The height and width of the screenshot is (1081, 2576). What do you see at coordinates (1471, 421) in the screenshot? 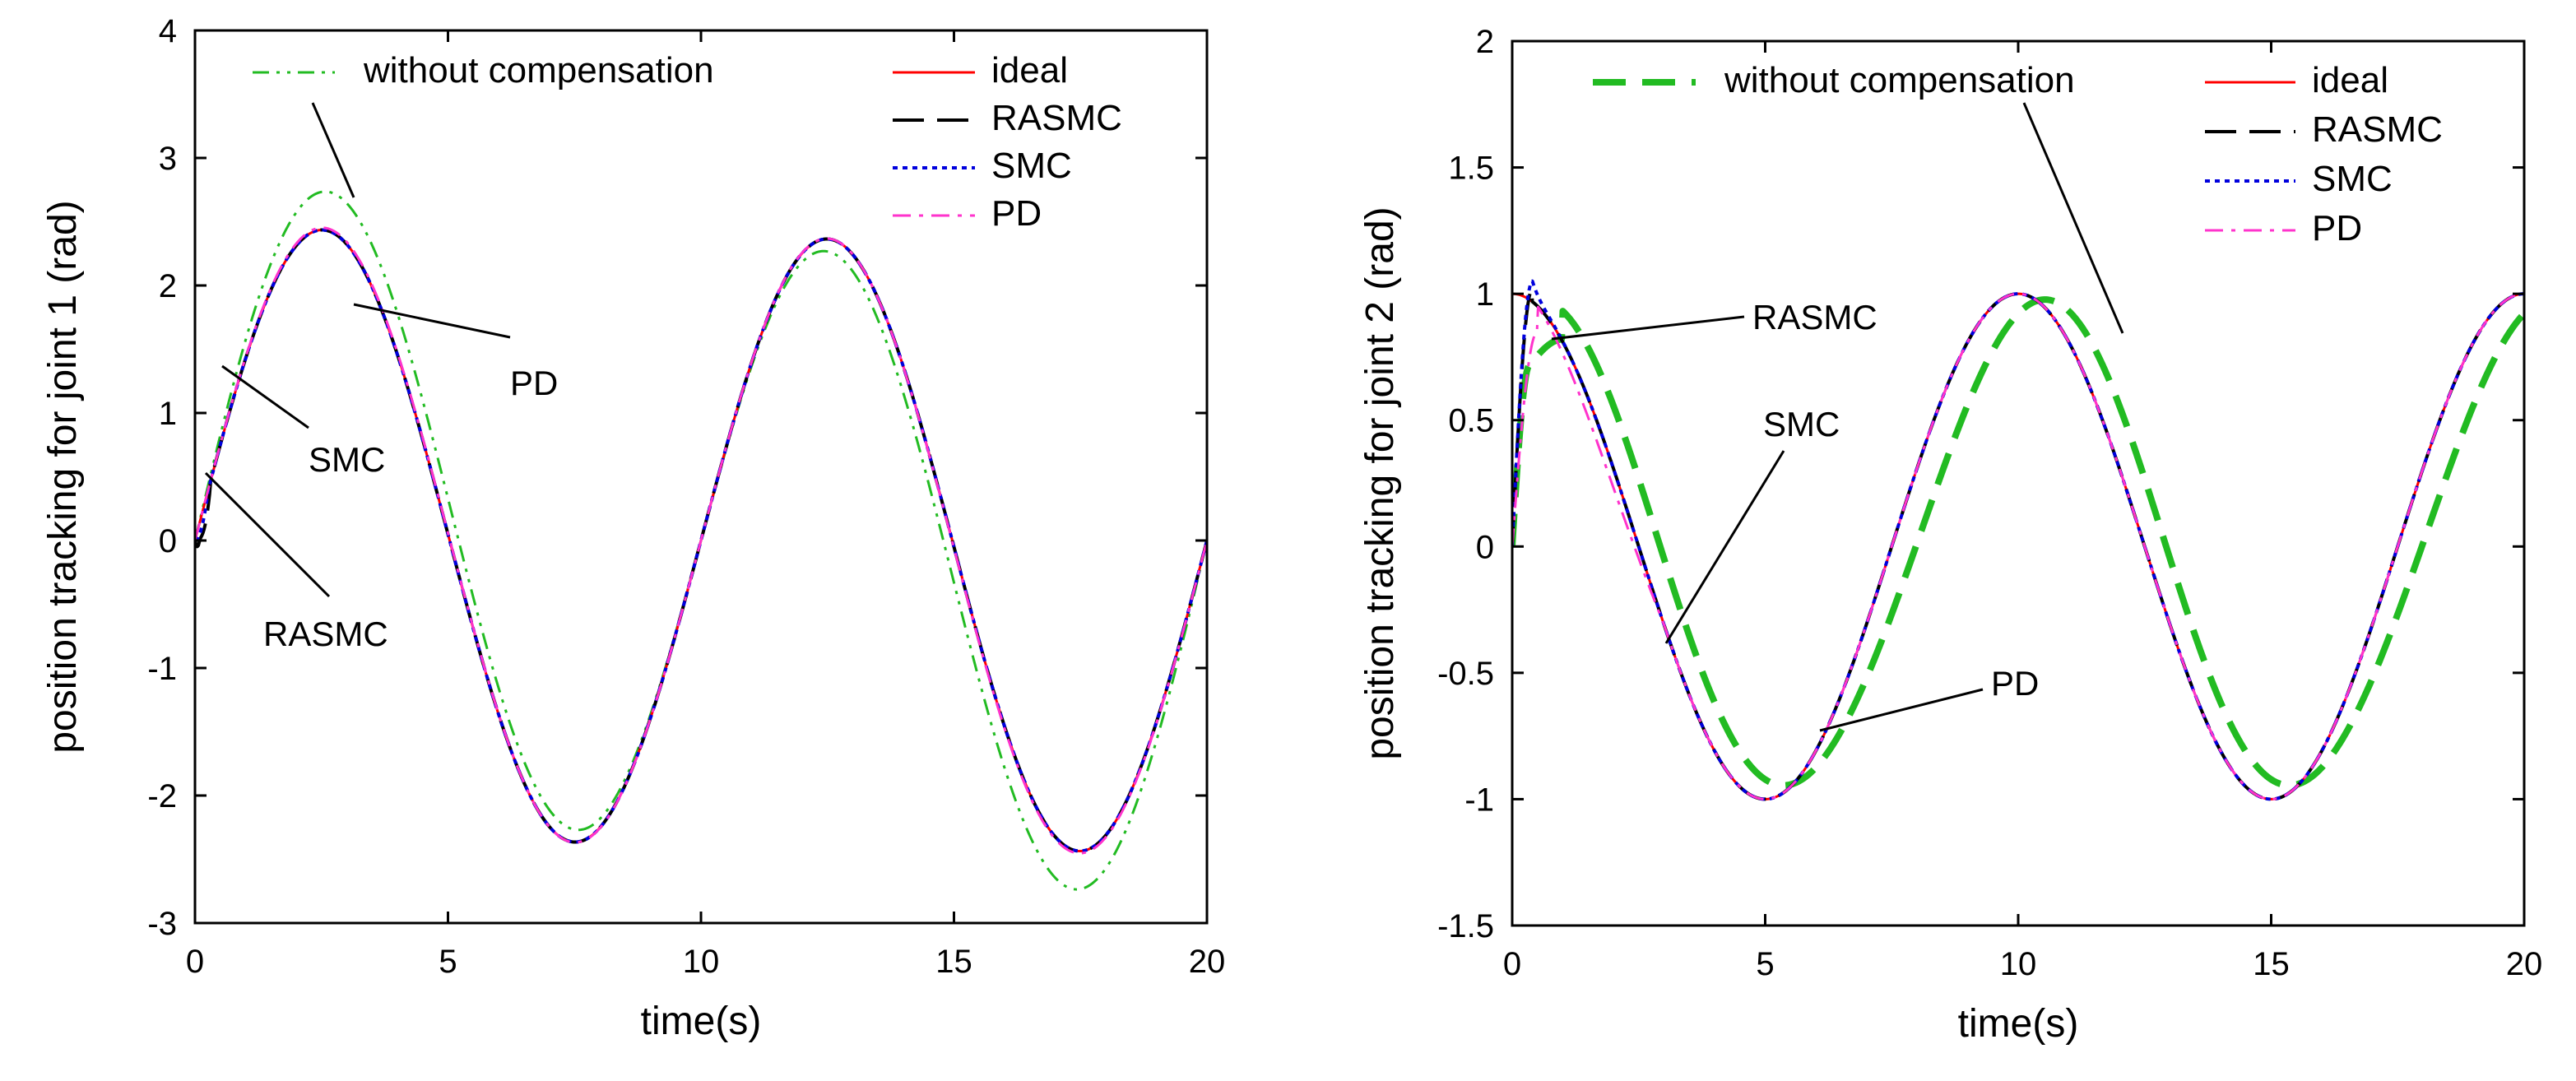
I see `y-tick-label: 0.5` at bounding box center [1471, 421].